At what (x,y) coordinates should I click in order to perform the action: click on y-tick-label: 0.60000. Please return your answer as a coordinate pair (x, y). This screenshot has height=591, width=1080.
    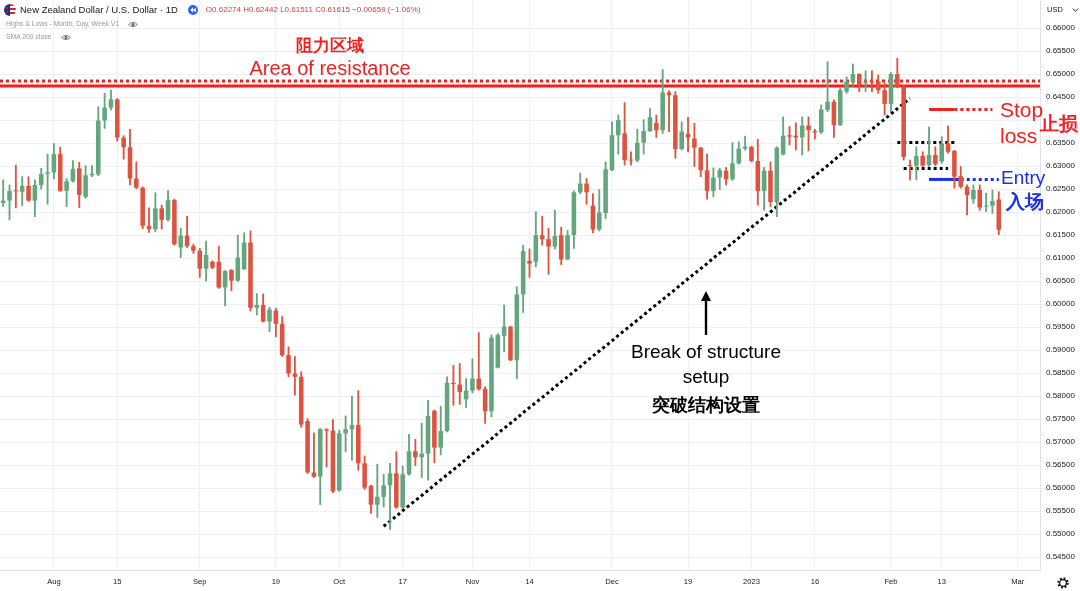
    Looking at the image, I should click on (1061, 304).